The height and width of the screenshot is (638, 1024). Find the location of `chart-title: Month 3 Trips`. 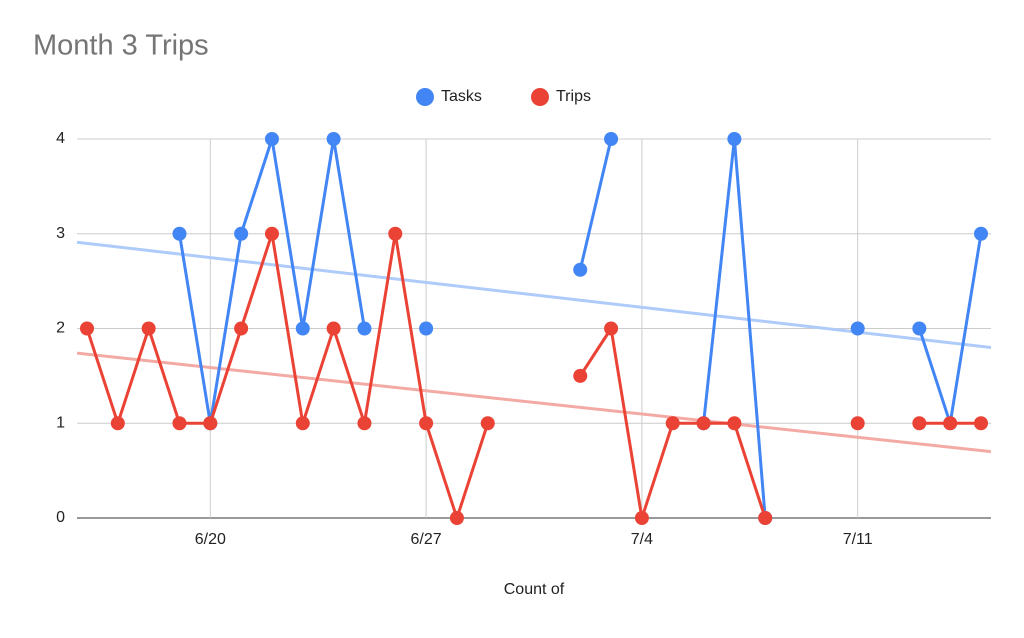

chart-title: Month 3 Trips is located at coordinates (121, 46).